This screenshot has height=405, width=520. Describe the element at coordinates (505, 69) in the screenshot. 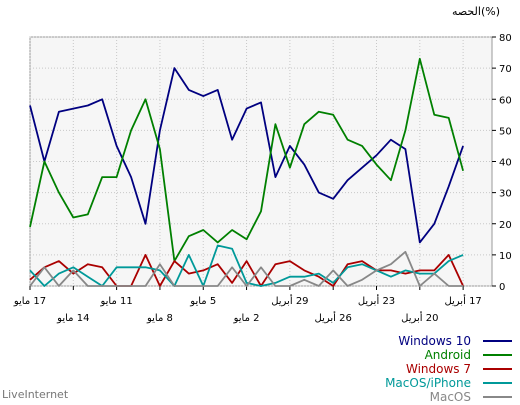

I see `y-tick-label: 70` at that location.